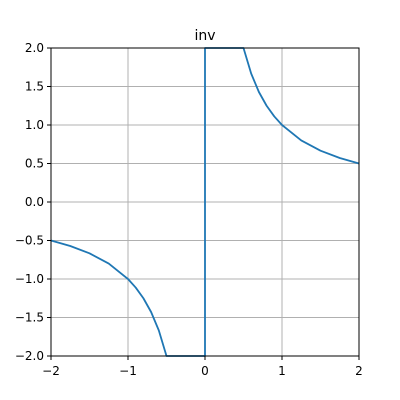  Describe the element at coordinates (359, 371) in the screenshot. I see `x-tick-label: 2` at that location.